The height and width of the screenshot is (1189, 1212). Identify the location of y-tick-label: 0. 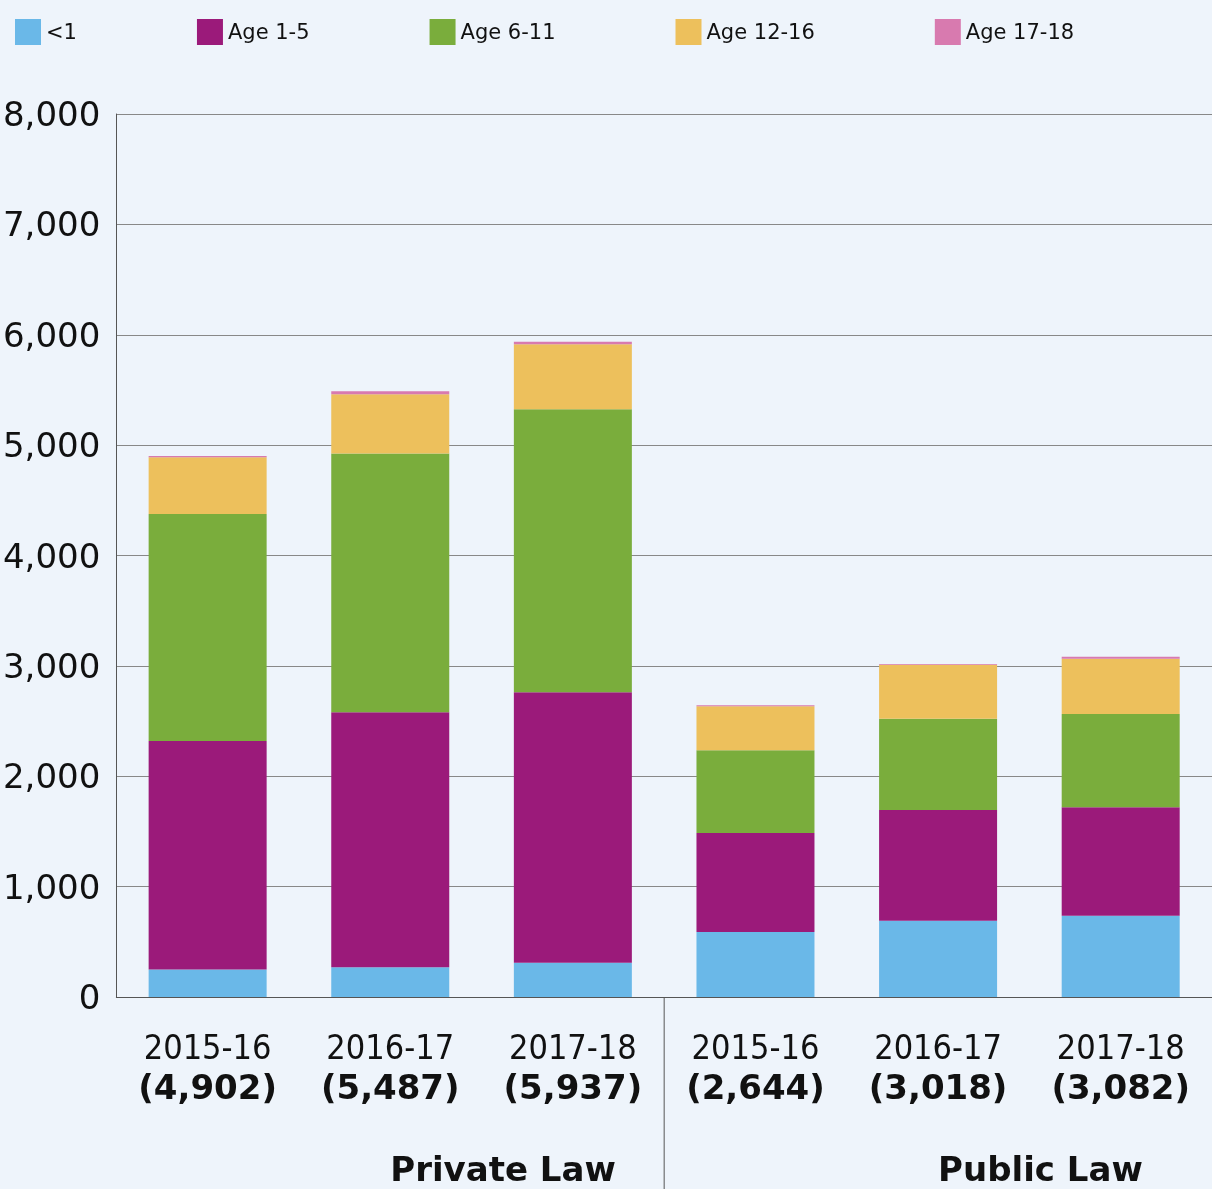
(89, 997).